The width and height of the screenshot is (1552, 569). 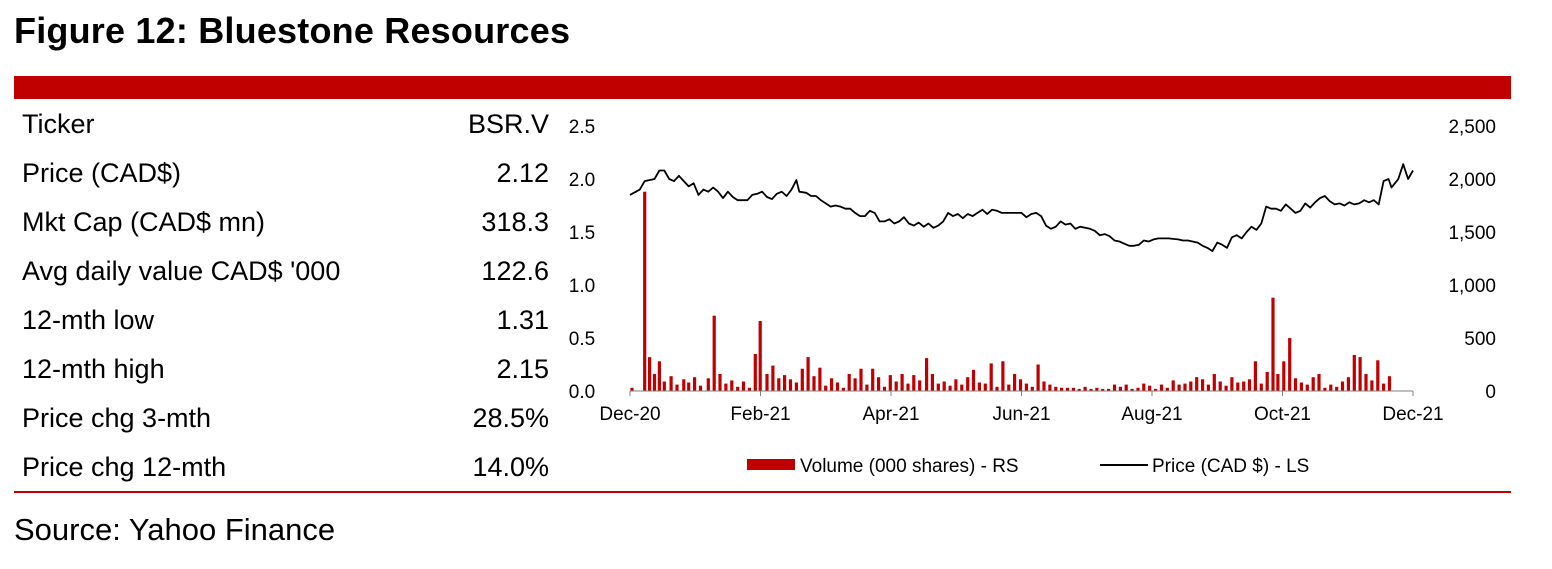 What do you see at coordinates (285, 422) in the screenshot?
I see `stat-row: Price chg 3-mth 28.5%` at bounding box center [285, 422].